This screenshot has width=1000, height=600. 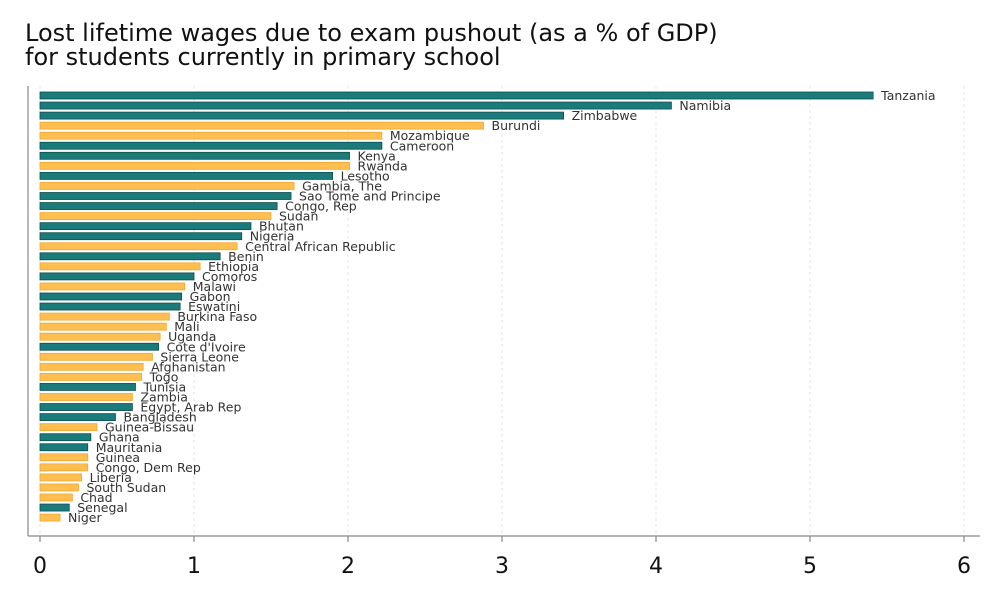 What do you see at coordinates (605, 115) in the screenshot?
I see `bar-label: Zimbabwe` at bounding box center [605, 115].